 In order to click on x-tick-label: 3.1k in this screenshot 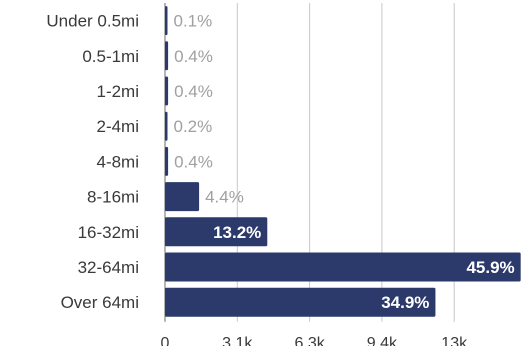, I will do `click(237, 340)`.